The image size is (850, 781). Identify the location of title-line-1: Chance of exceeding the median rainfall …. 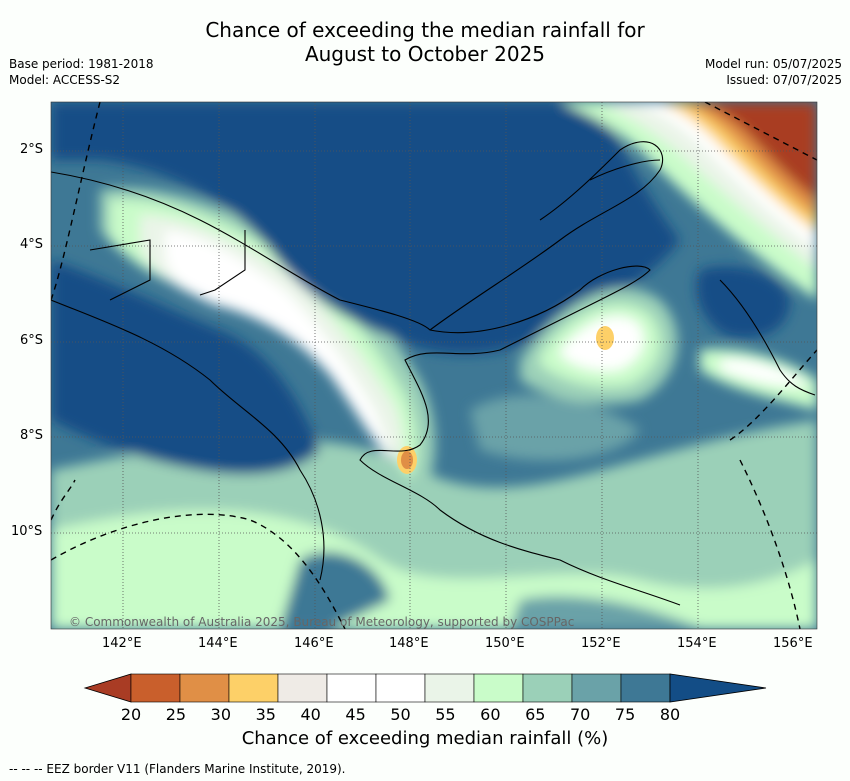
(425, 30).